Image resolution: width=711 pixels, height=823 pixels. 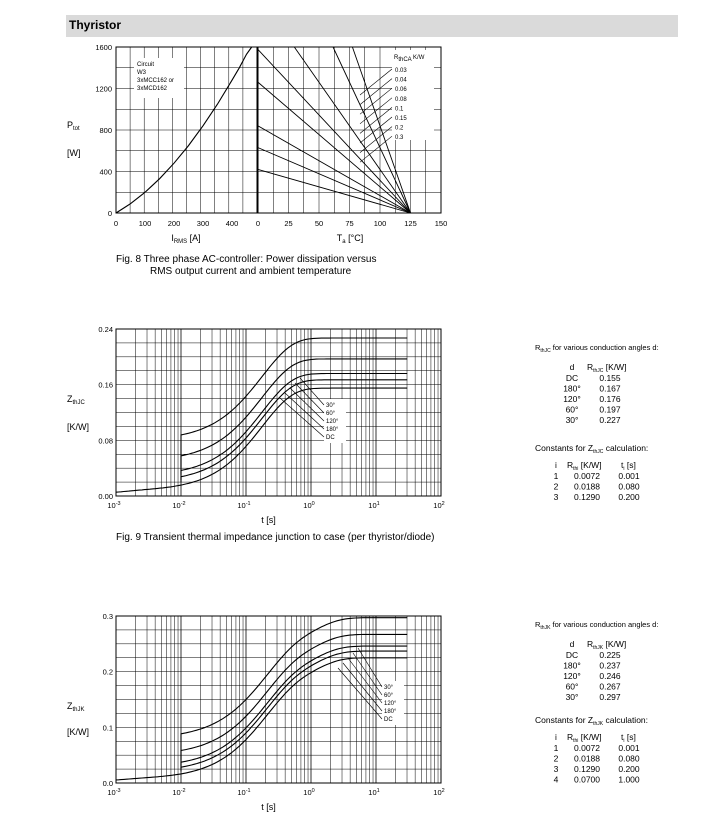 What do you see at coordinates (389, 688) in the screenshot?
I see `fig10-legend-label: 30°` at bounding box center [389, 688].